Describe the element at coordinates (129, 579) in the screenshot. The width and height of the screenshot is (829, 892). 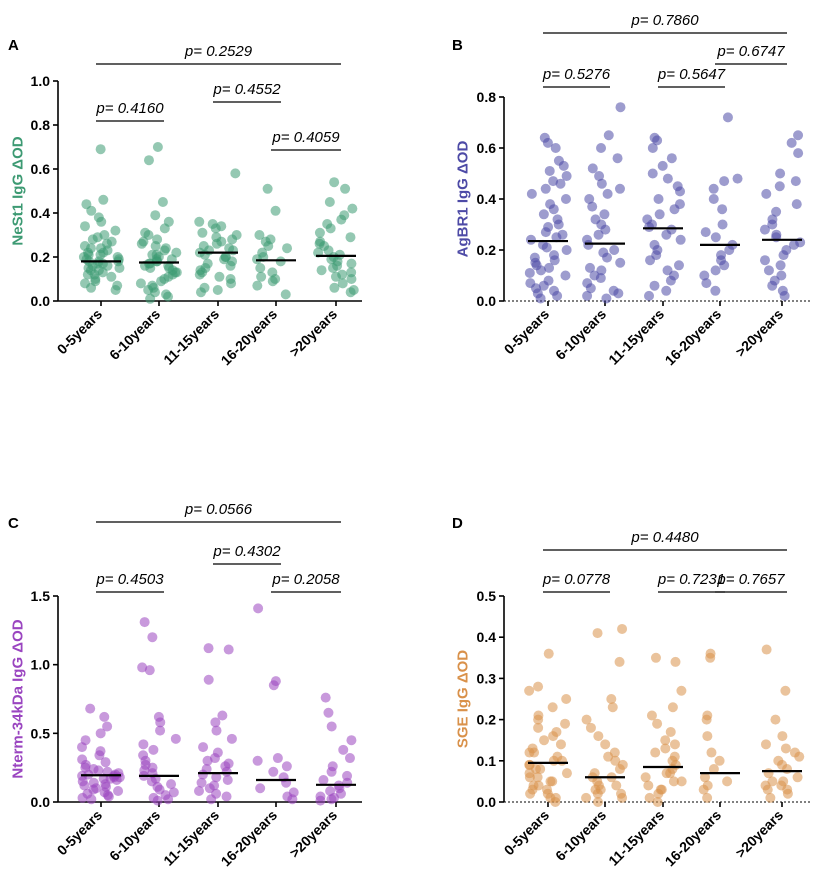
I see `p-value-label: p= 0.4503` at that location.